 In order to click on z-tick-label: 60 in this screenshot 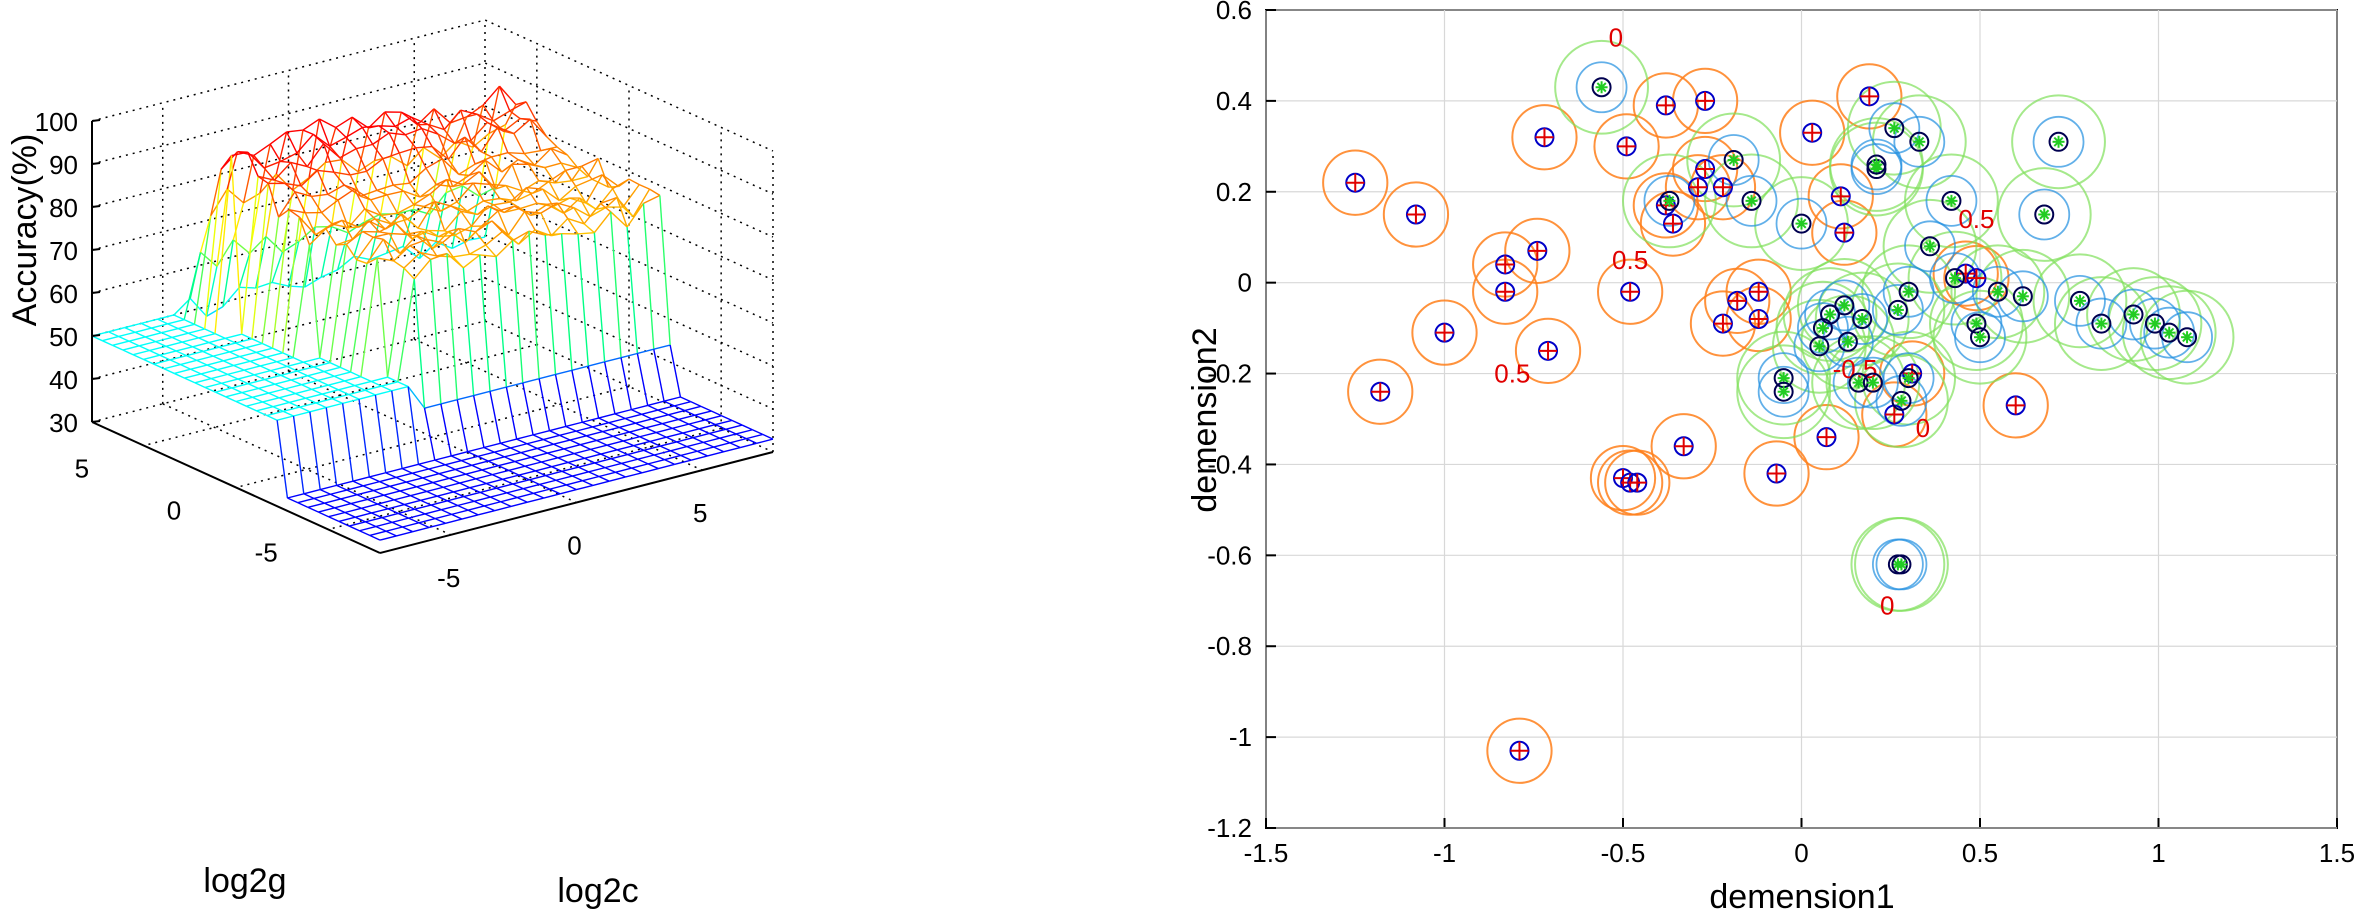, I will do `click(63, 294)`.